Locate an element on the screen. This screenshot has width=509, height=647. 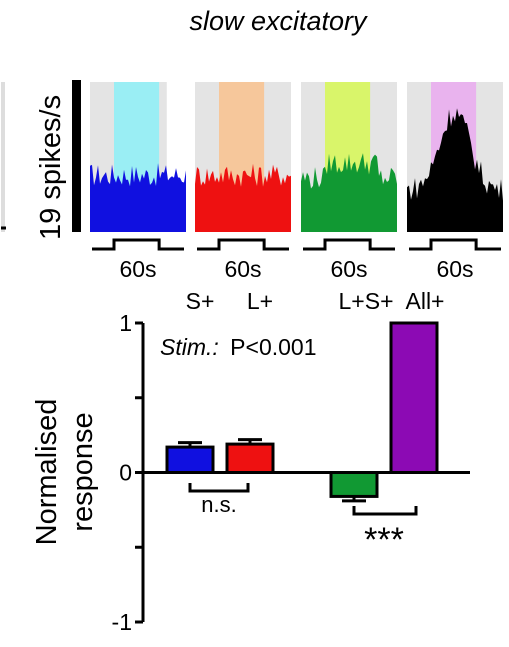
category-label-all: All+ is located at coordinates (425, 301).